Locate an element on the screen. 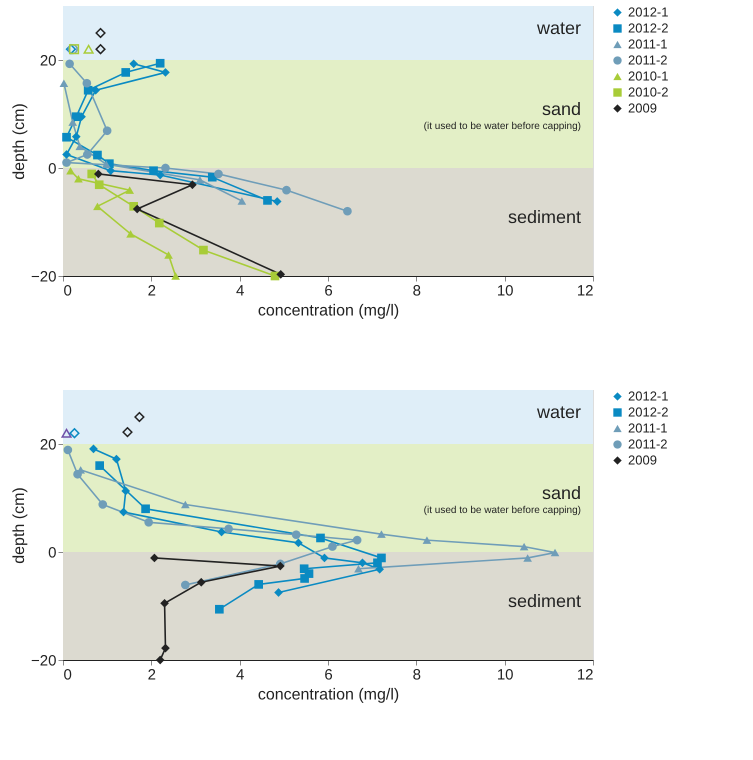 Image resolution: width=753 pixels, height=760 pixels. band-label: sediment is located at coordinates (544, 217).